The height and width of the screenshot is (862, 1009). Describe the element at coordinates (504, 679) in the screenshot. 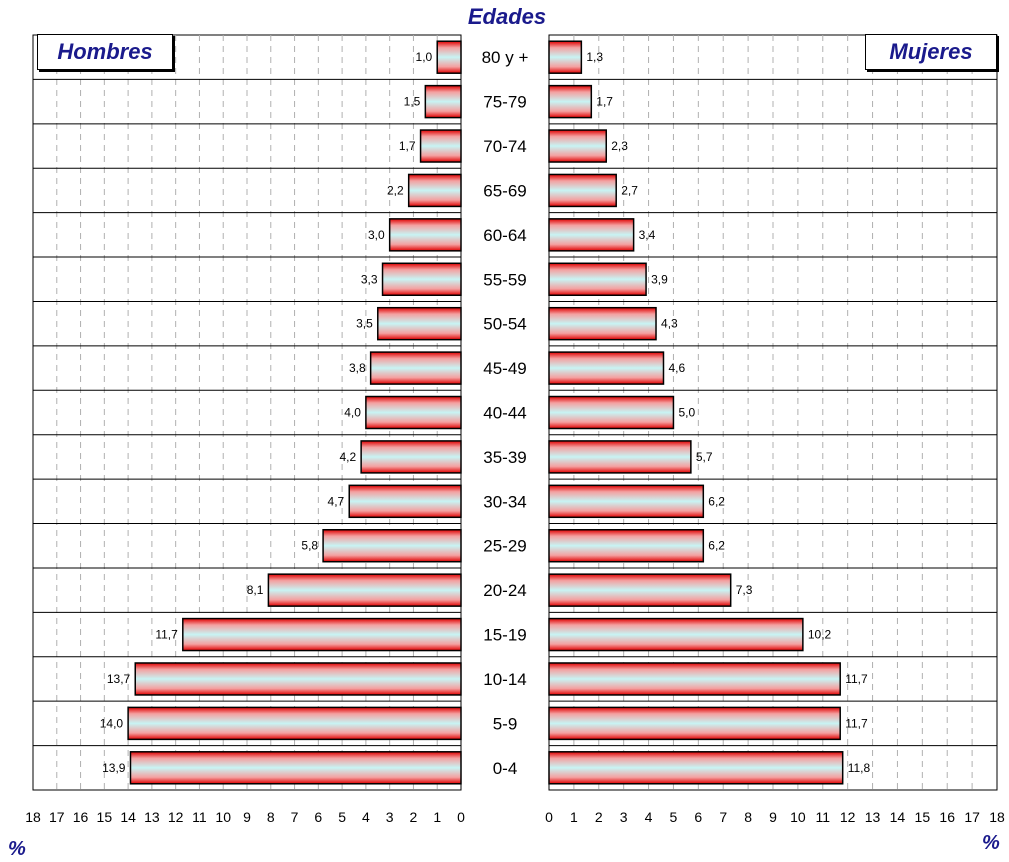

I see `category-label: 10-14` at that location.